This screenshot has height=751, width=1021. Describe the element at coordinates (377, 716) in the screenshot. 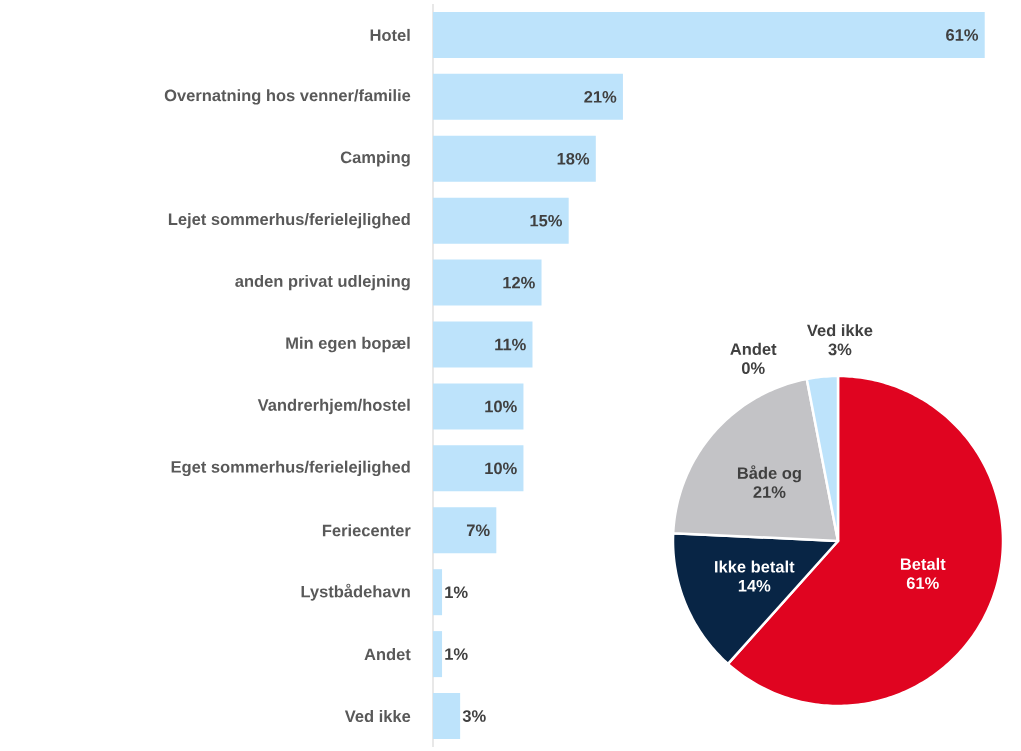

I see `y-tick-label: Ved ikke` at that location.